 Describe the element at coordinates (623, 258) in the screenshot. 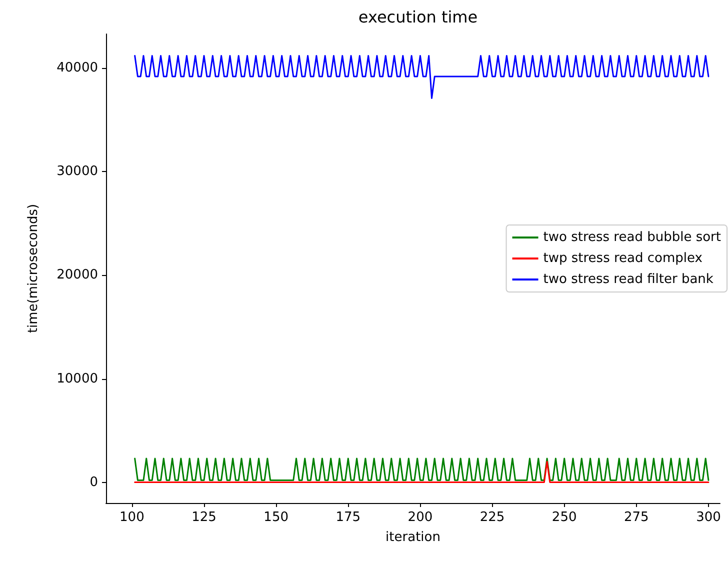

I see `legend-label: twp stress read complex` at that location.